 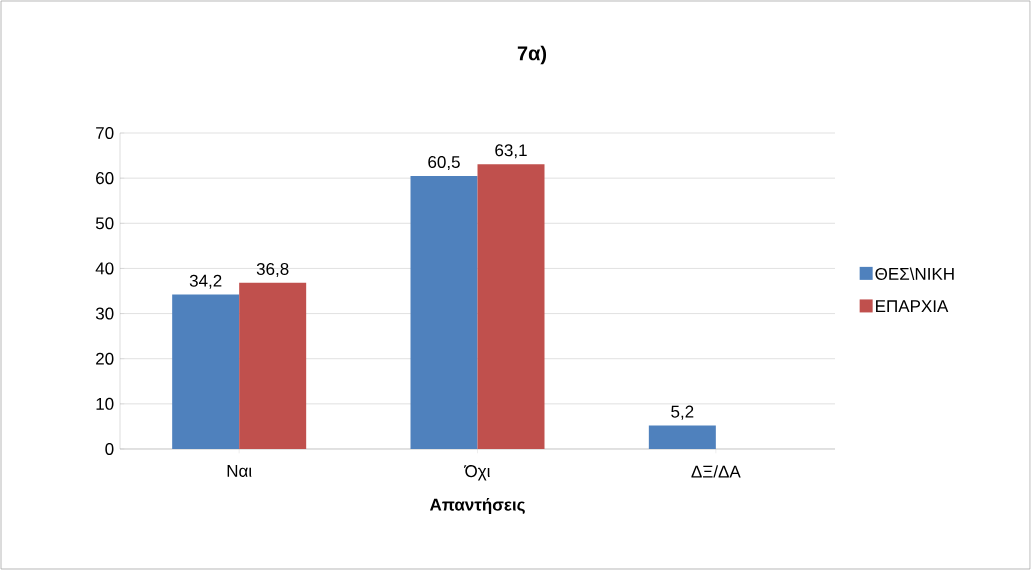 What do you see at coordinates (444, 163) in the screenshot?
I see `data-label: 60,5` at bounding box center [444, 163].